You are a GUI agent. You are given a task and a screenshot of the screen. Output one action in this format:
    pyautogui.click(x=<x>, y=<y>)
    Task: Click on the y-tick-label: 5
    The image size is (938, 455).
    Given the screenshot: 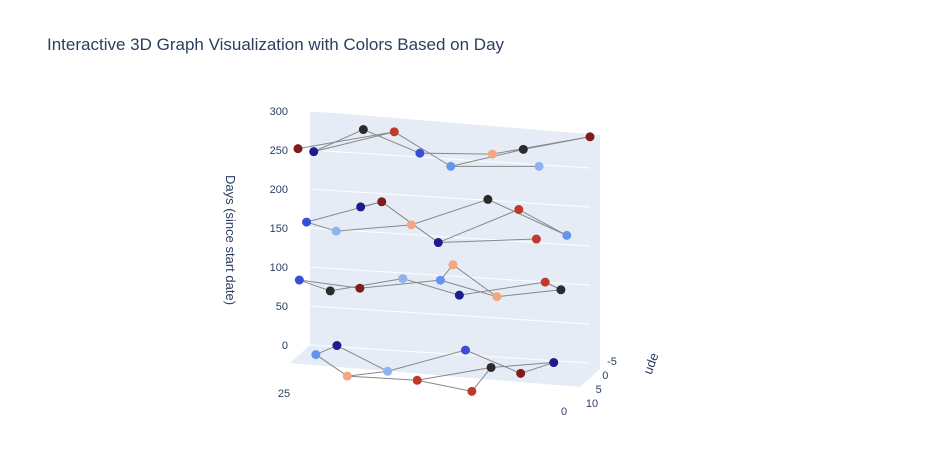 What is the action you would take?
    pyautogui.click(x=599, y=390)
    